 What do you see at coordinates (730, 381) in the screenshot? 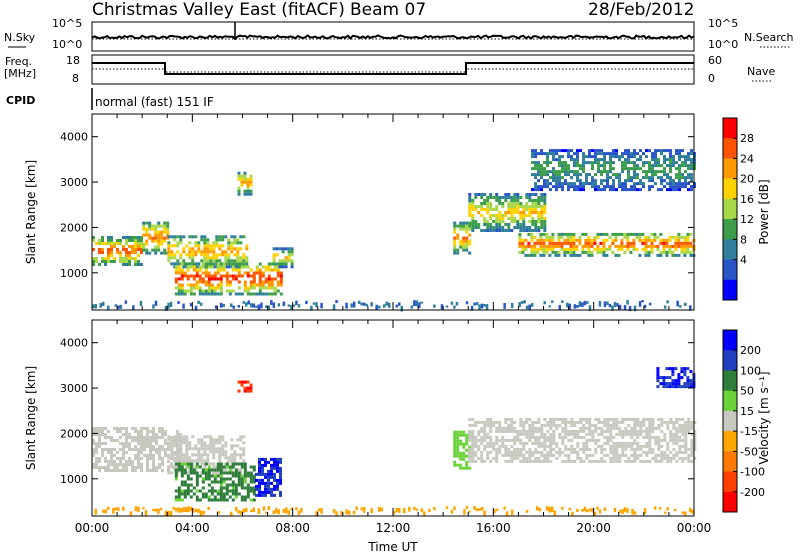
I see `colorbar-swatch` at bounding box center [730, 381].